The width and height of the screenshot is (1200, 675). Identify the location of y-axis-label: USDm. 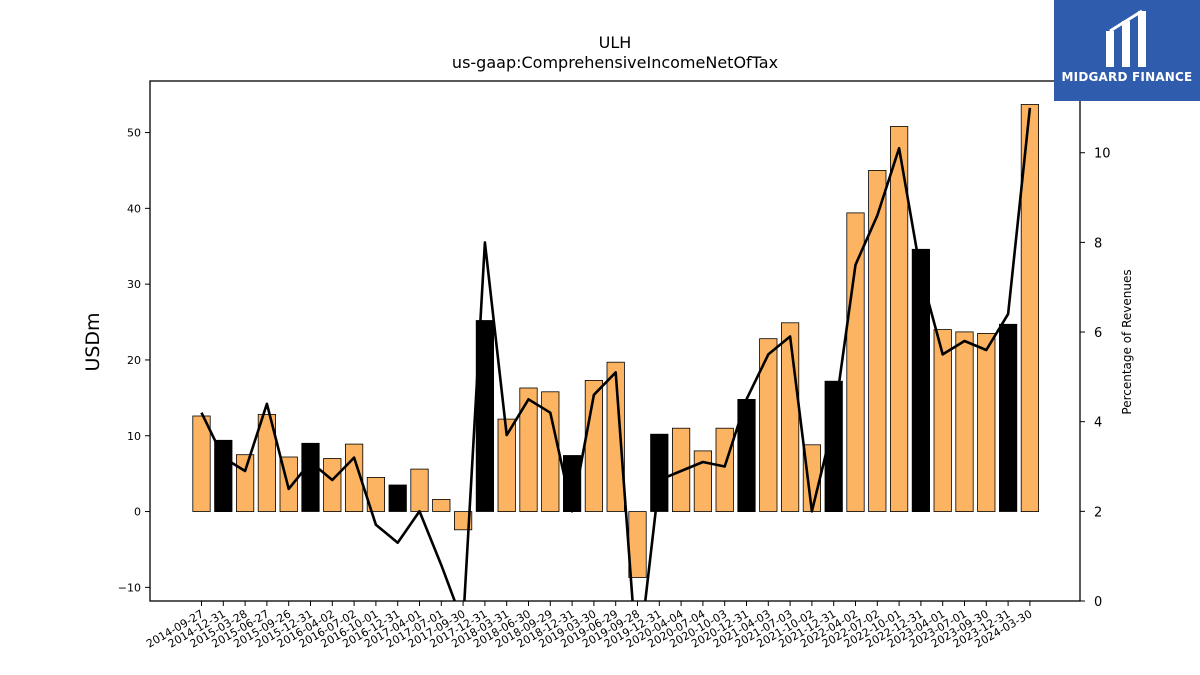
(93, 341).